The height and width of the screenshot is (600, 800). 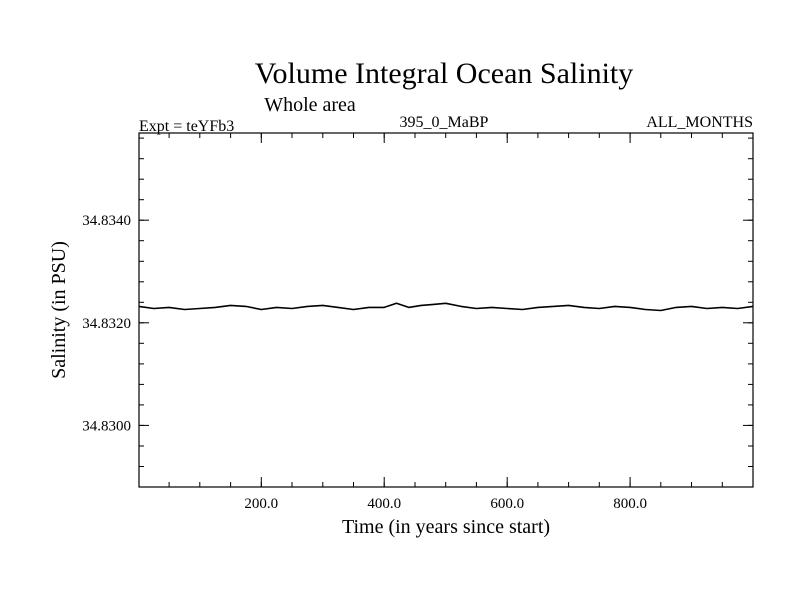 What do you see at coordinates (446, 527) in the screenshot?
I see `x-axis-label: Time (in years since start)` at bounding box center [446, 527].